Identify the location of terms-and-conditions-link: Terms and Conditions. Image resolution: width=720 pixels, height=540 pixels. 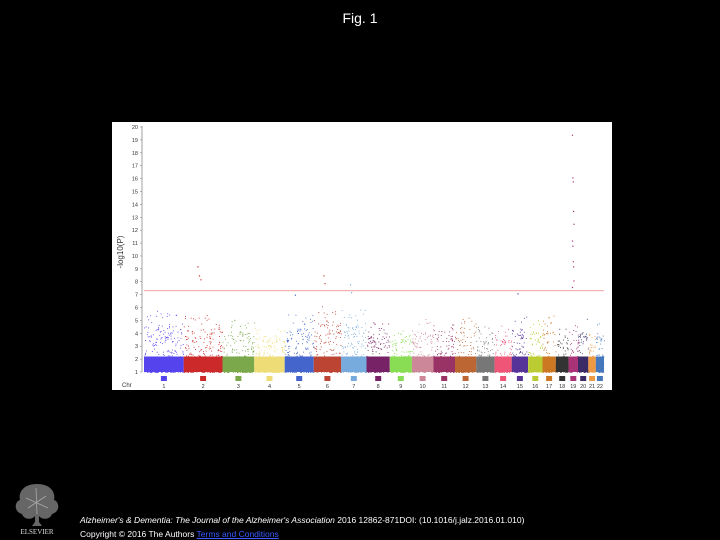
(237, 534).